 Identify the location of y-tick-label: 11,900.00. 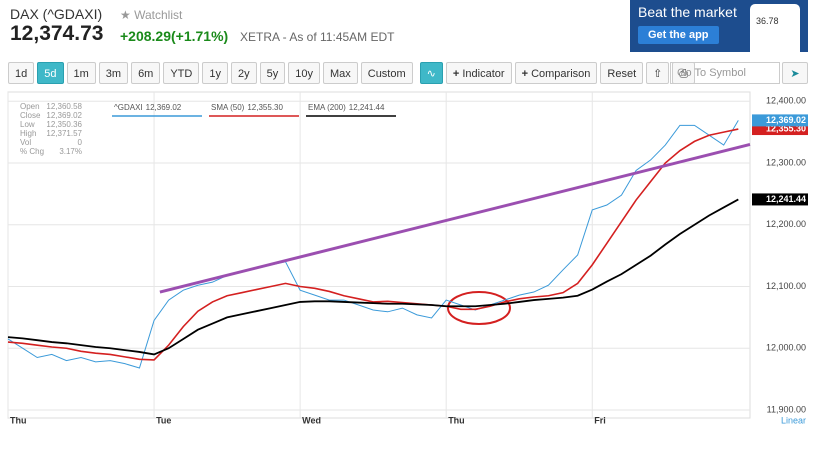
(786, 409).